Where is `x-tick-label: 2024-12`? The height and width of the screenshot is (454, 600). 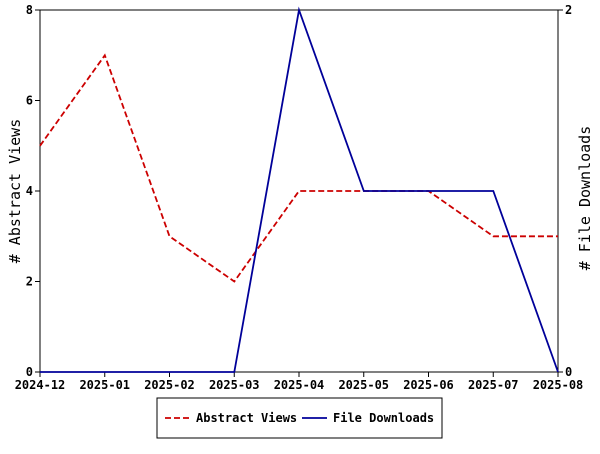 x-tick-label: 2024-12 is located at coordinates (40, 385).